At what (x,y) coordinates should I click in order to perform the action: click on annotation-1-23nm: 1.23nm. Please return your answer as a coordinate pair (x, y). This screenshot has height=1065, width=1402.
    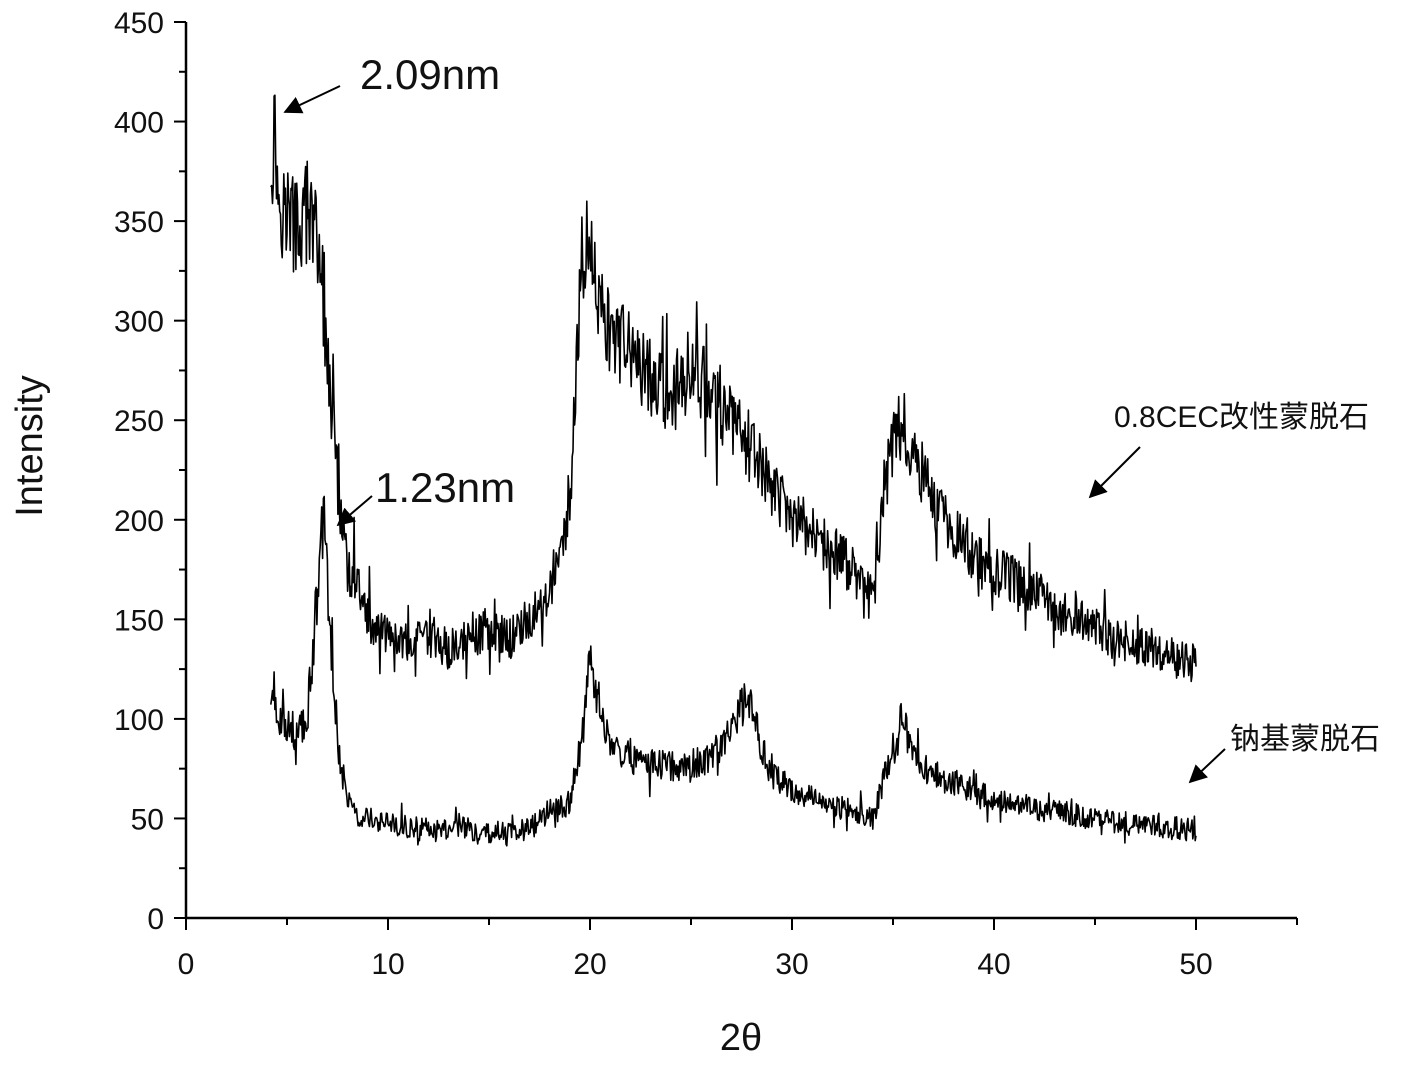
    Looking at the image, I should click on (445, 487).